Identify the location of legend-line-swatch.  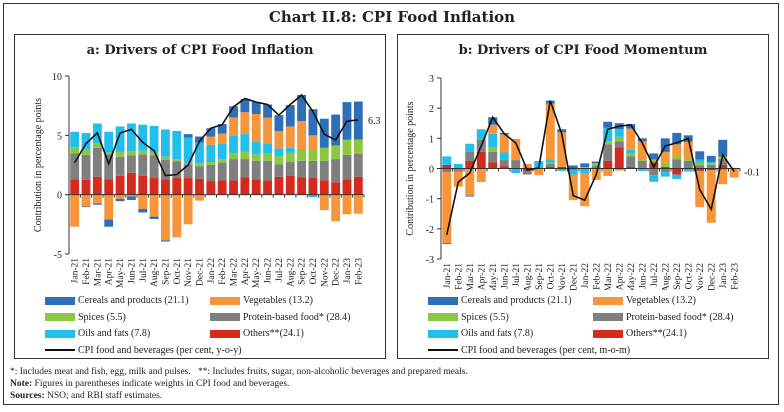
(443, 350).